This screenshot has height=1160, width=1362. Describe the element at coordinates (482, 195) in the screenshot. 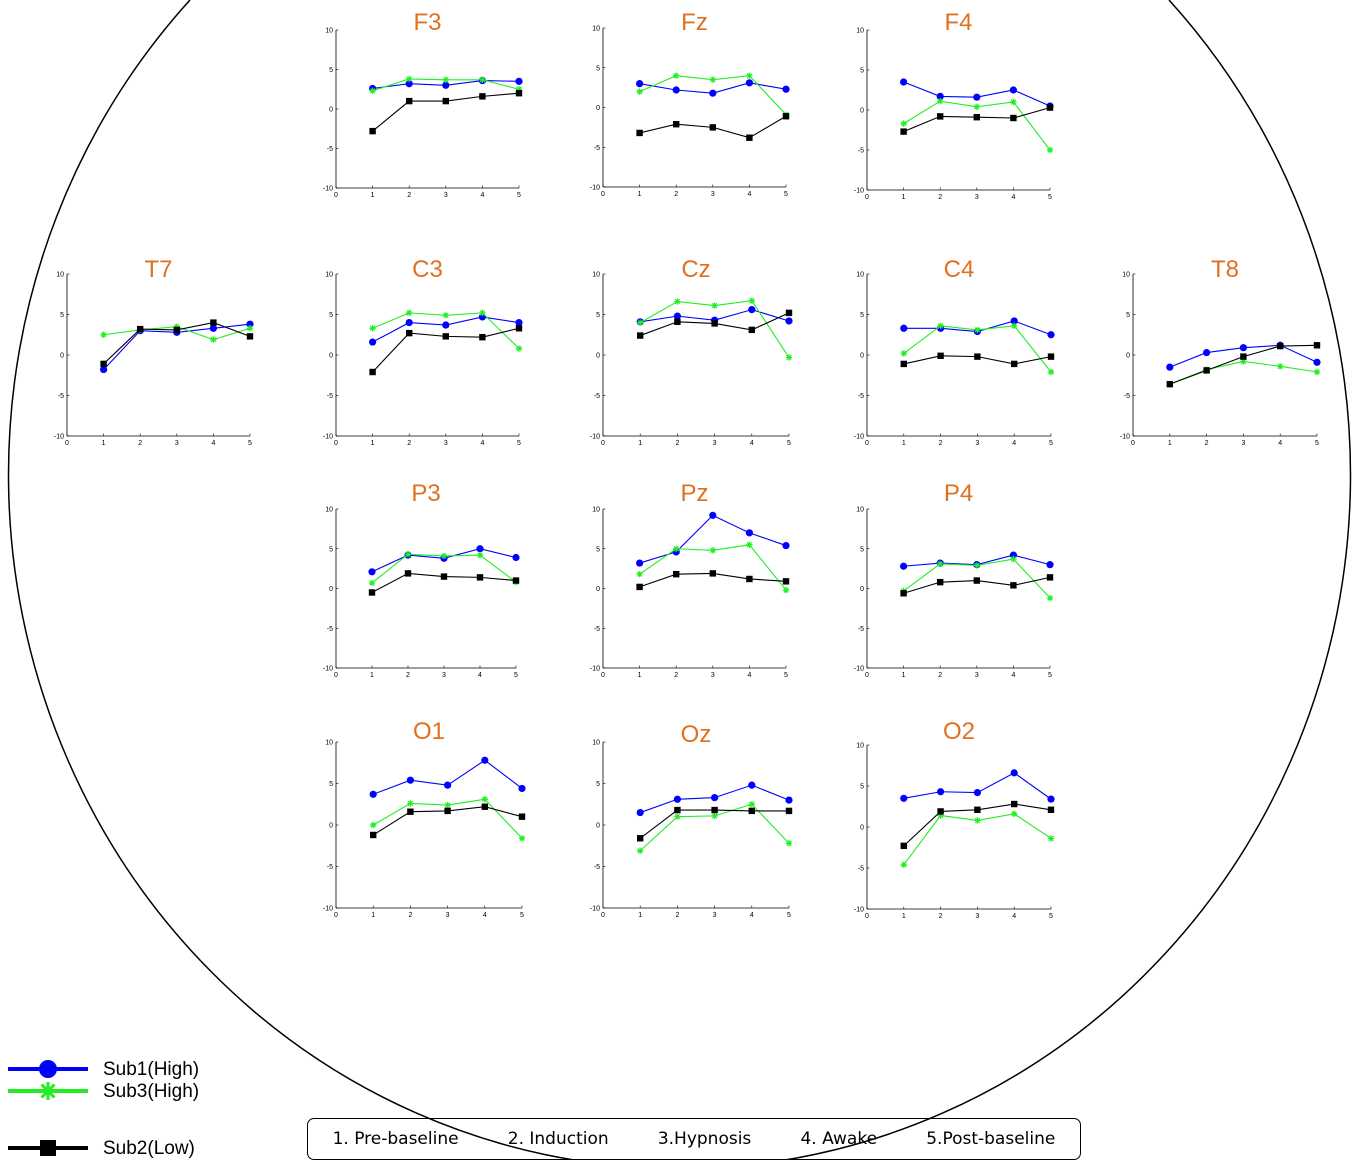

I see `xtick-label-f3: 4` at that location.